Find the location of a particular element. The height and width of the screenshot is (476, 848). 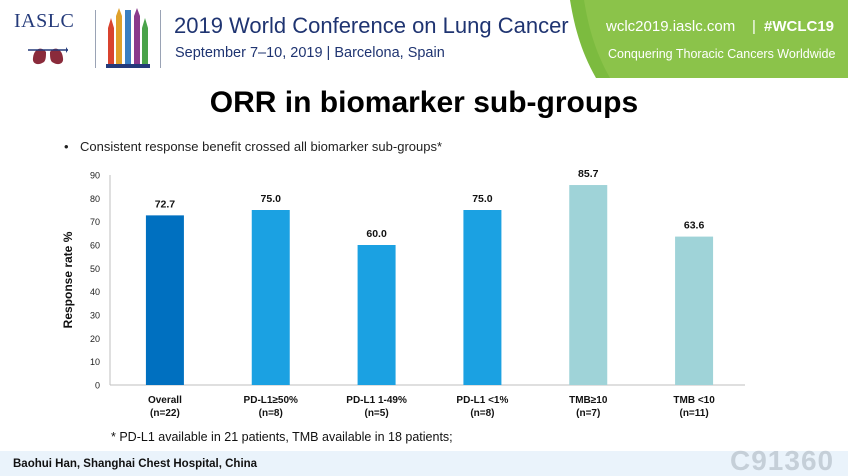

y-tick-label: 80 is located at coordinates (95, 199).